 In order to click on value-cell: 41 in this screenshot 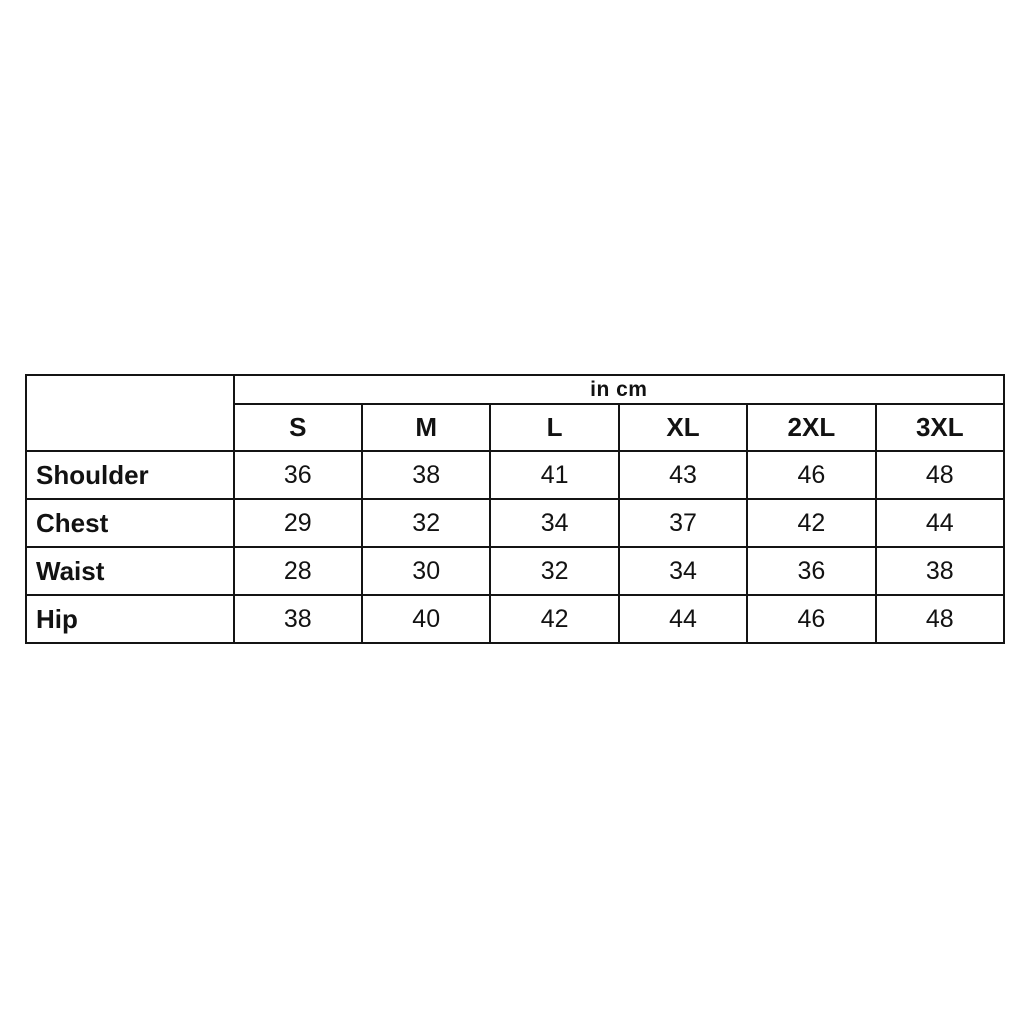, I will do `click(554, 475)`.